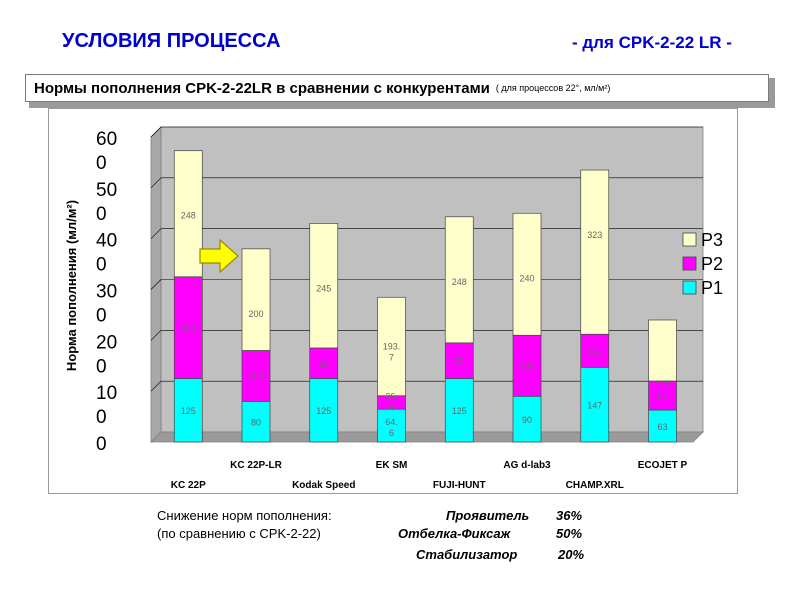  Describe the element at coordinates (459, 485) in the screenshot. I see `x-tick-label: FUJI-HUNT` at that location.